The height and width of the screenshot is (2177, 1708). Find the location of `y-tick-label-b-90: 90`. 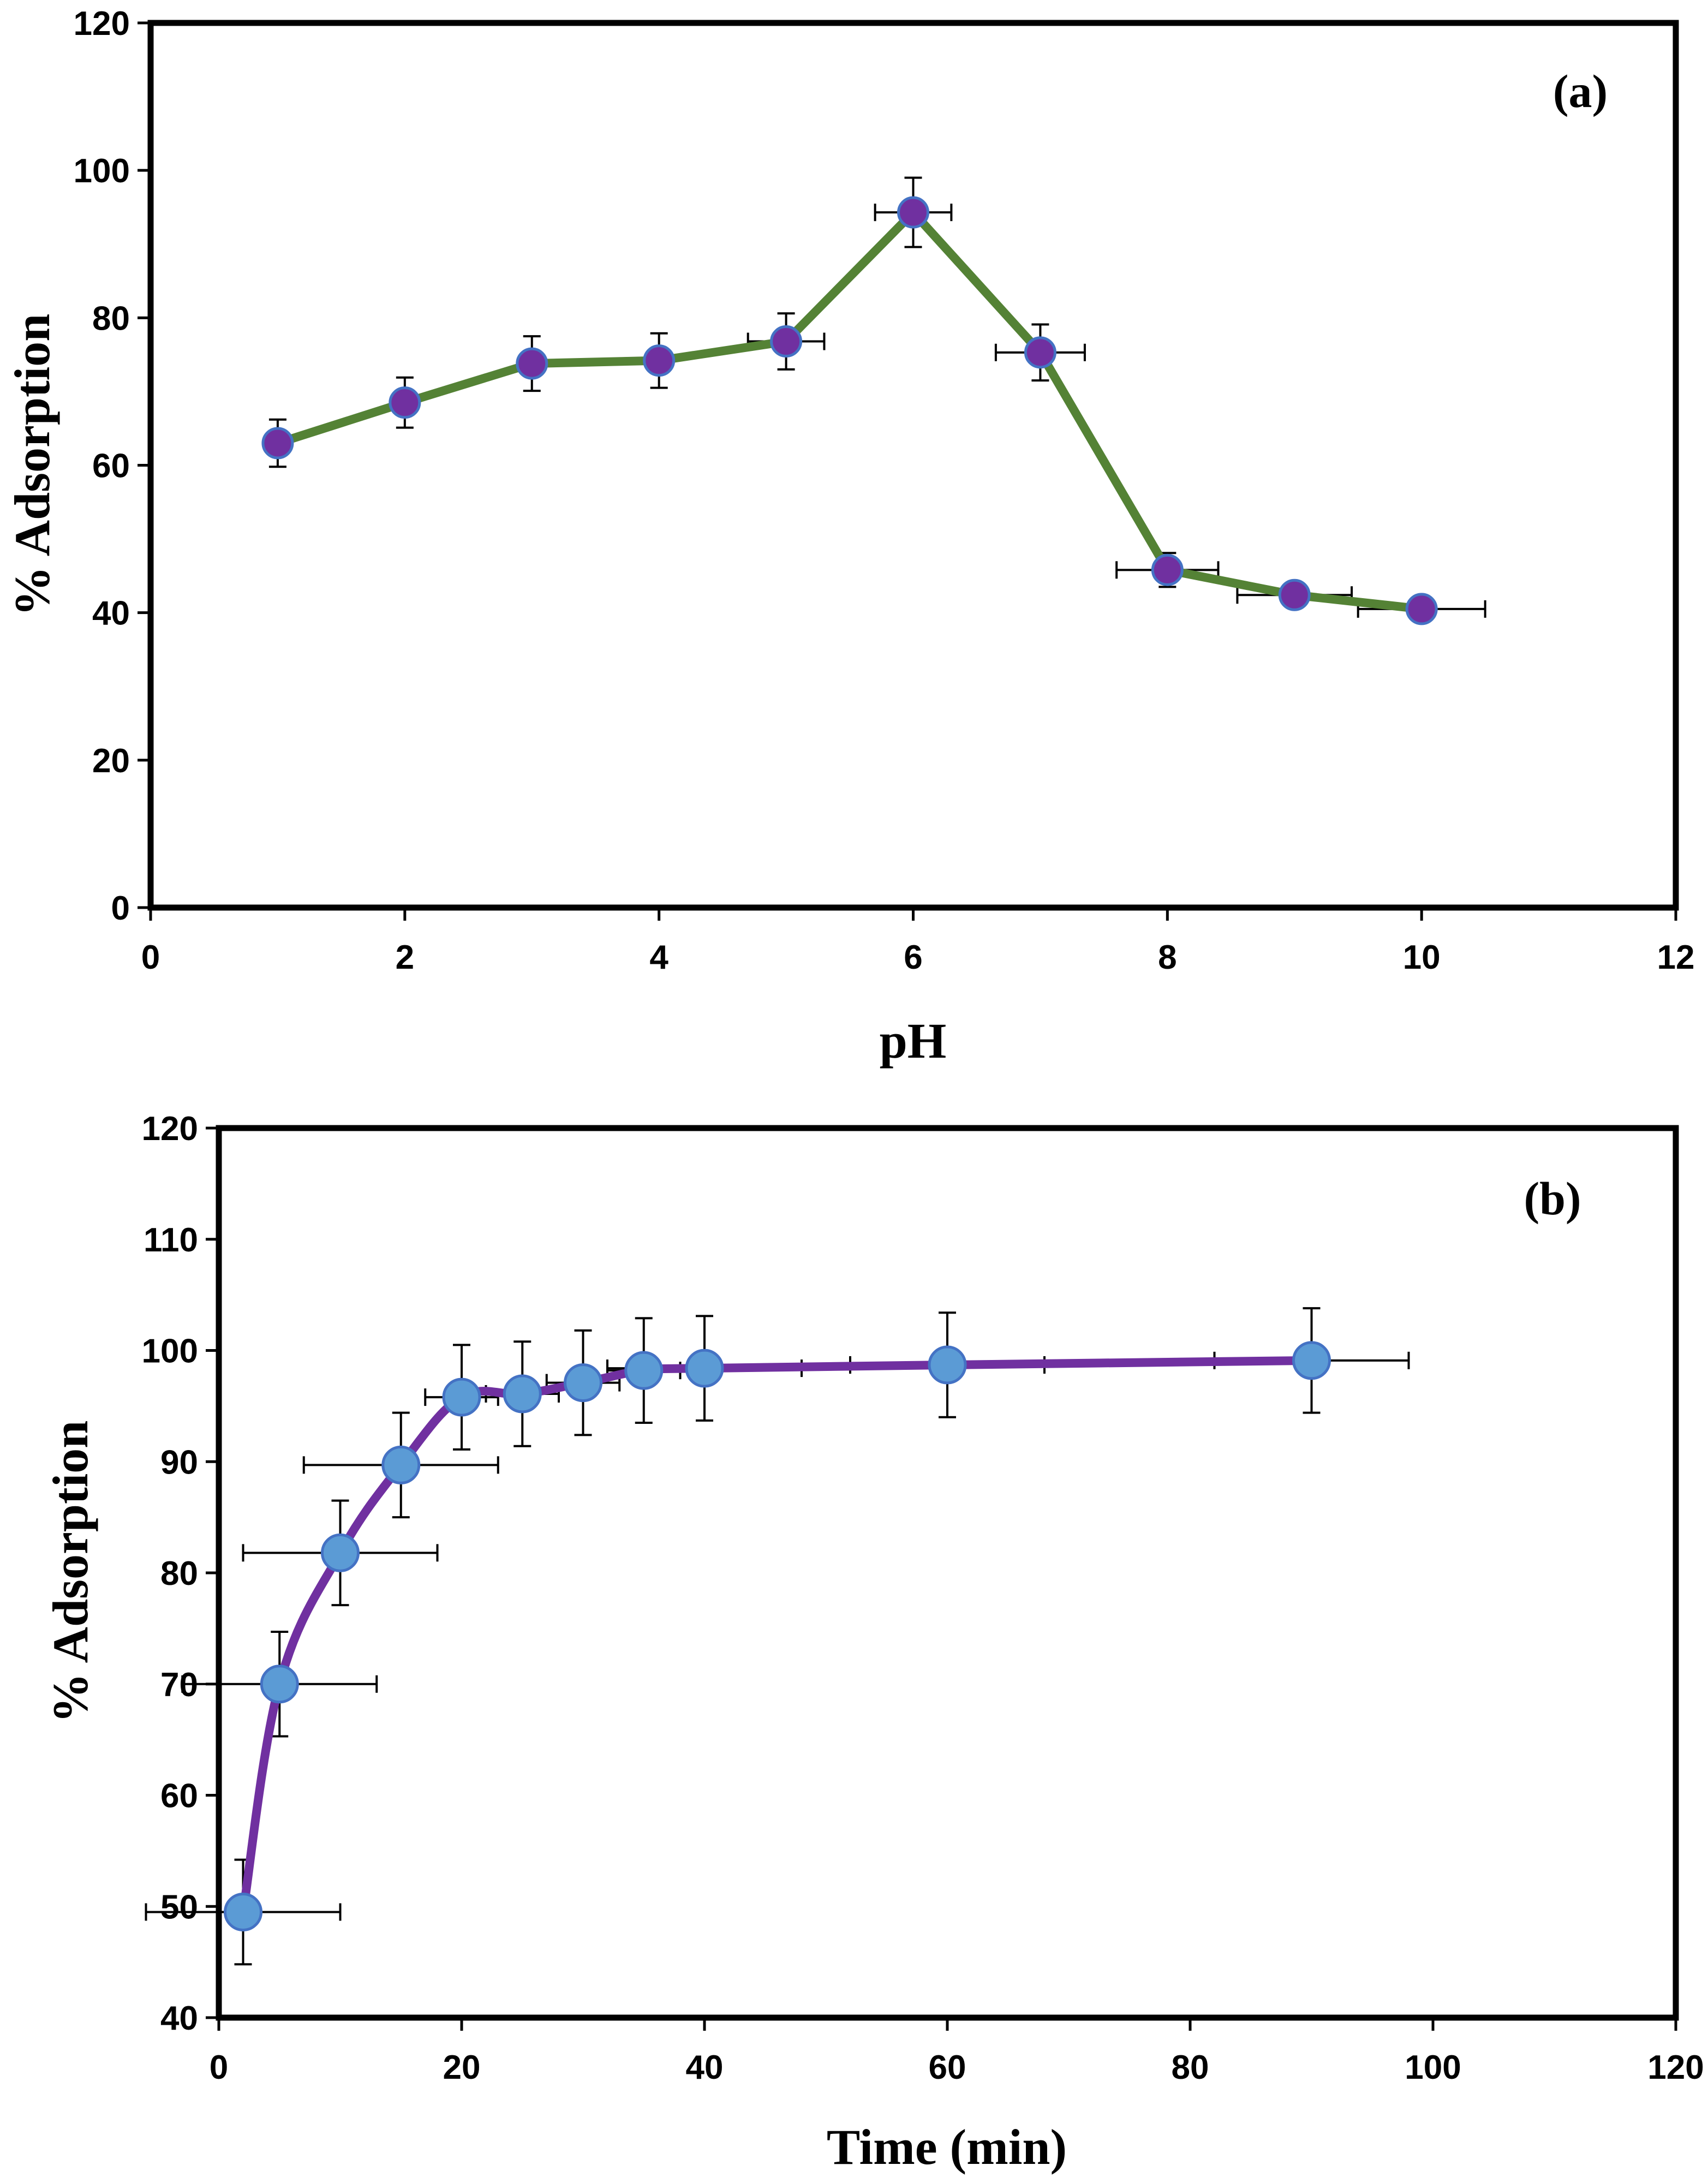

y-tick-label-b-90: 90 is located at coordinates (179, 1462).